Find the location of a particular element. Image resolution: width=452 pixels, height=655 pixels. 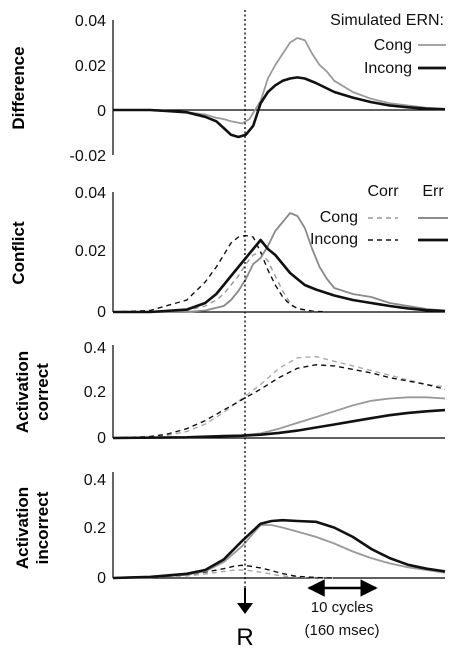

legend-header-err: Err is located at coordinates (433, 191).